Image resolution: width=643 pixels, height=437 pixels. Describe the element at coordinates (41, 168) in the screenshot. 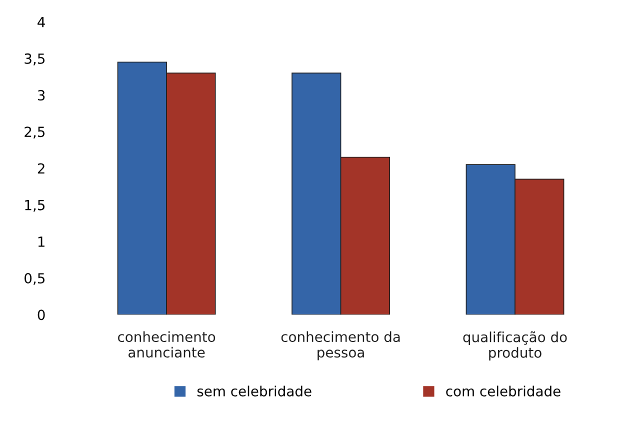

I see `y-tick-label: 2` at that location.